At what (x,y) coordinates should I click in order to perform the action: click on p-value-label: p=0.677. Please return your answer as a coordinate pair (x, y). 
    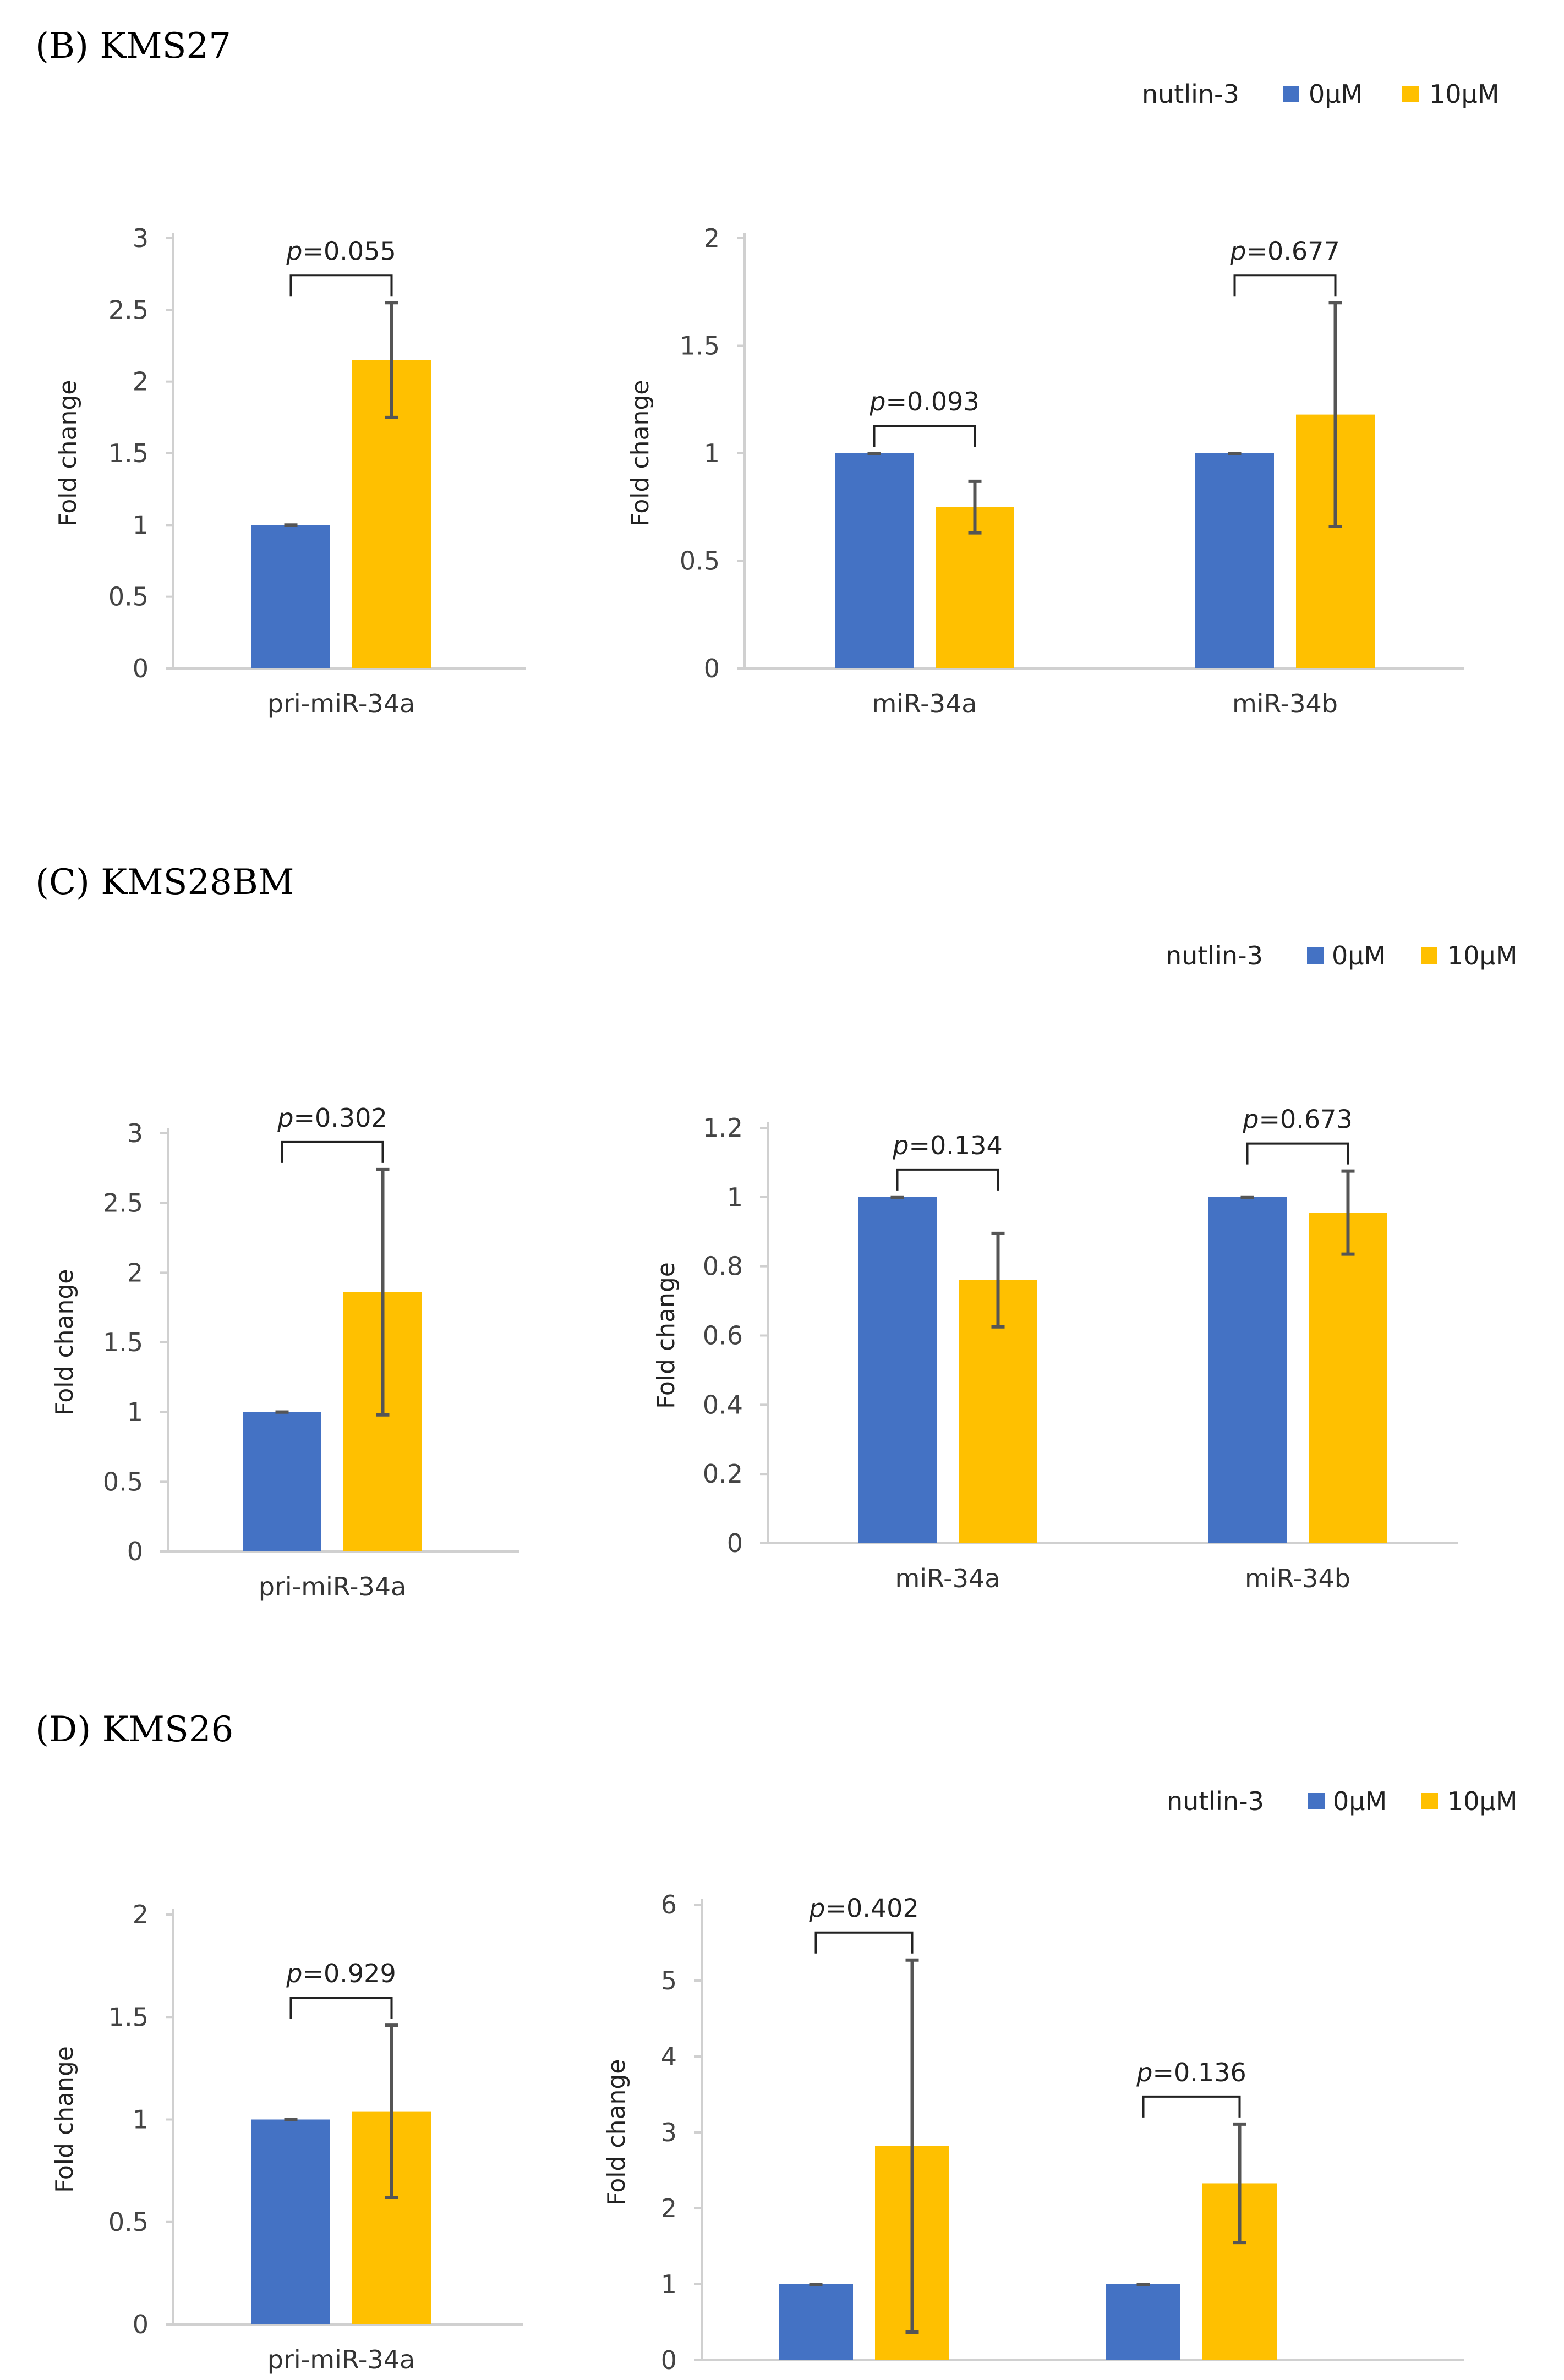
    Looking at the image, I should click on (1284, 251).